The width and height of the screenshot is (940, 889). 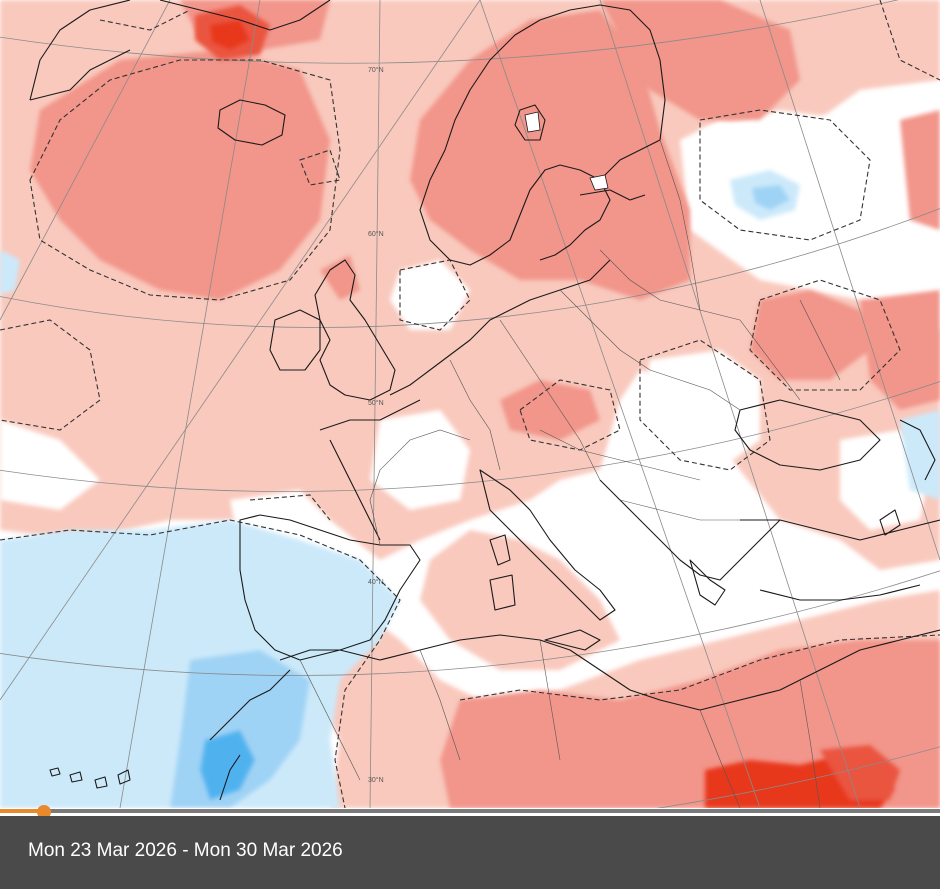 What do you see at coordinates (22, 811) in the screenshot?
I see `timeline-played` at bounding box center [22, 811].